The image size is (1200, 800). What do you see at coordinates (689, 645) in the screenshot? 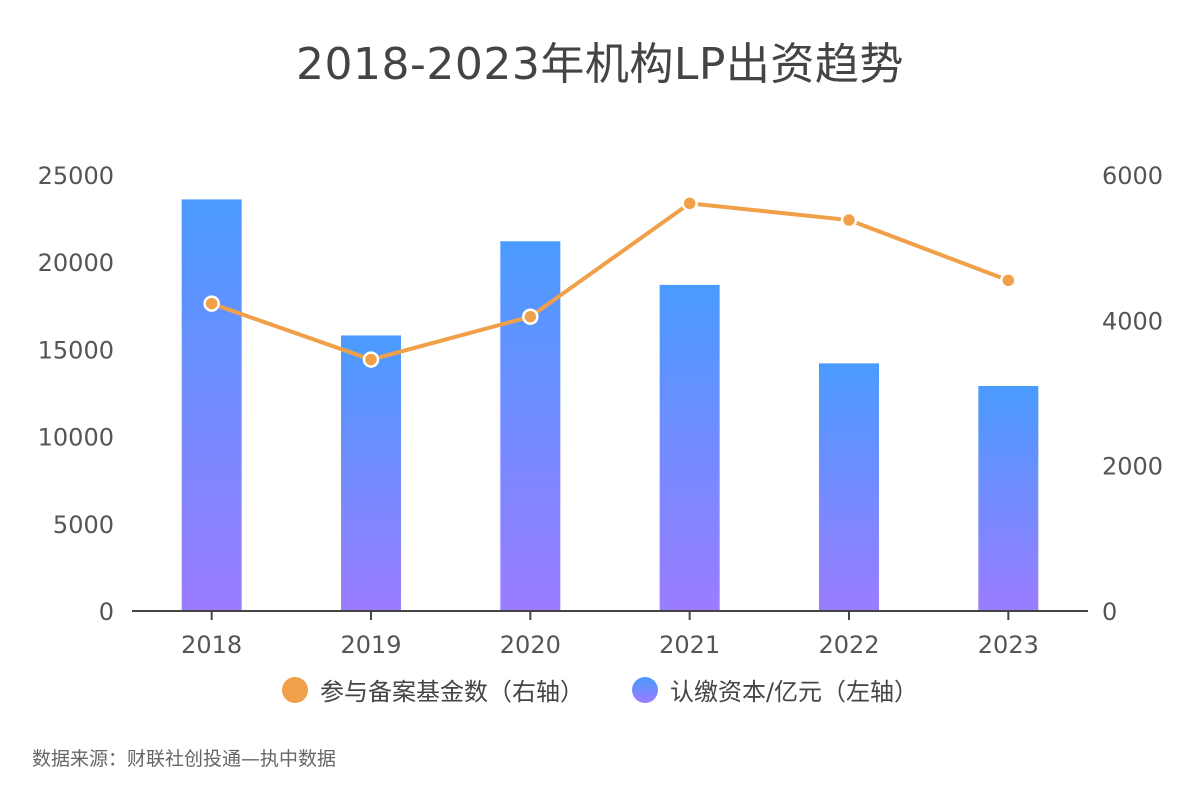
I see `x-tick-label-2021: 2021` at bounding box center [689, 645].